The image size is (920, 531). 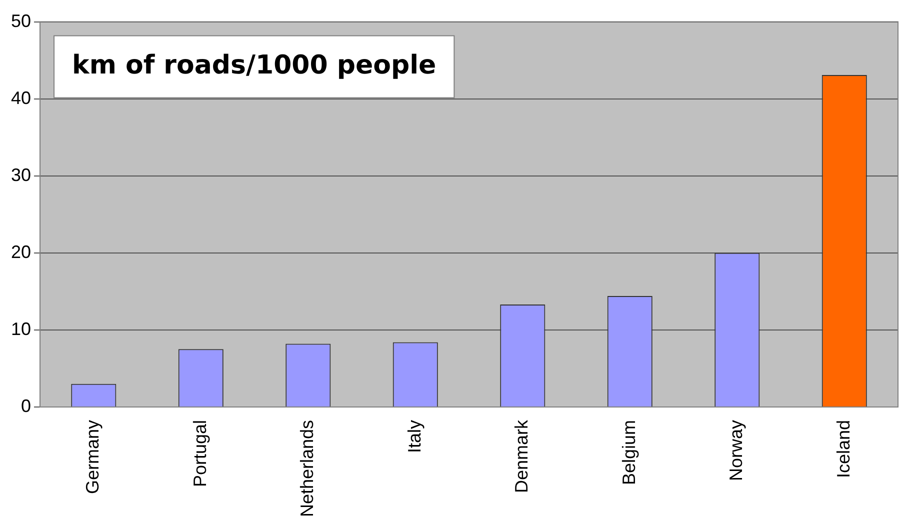 I want to click on x-tick-label: Iceland, so click(x=843, y=449).